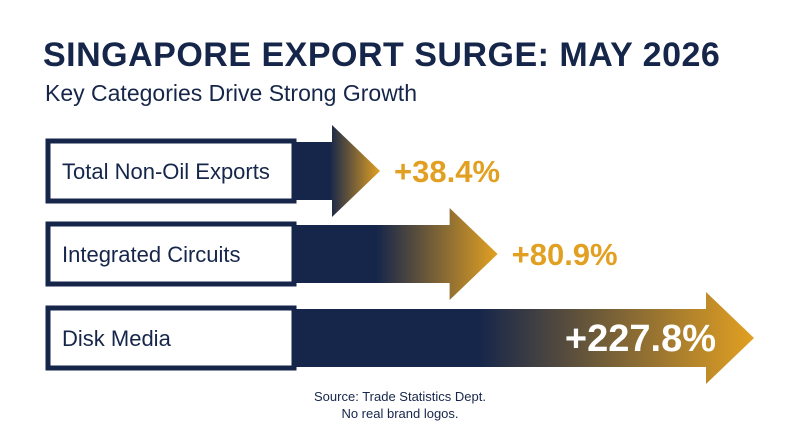 The height and width of the screenshot is (447, 800). Describe the element at coordinates (640, 339) in the screenshot. I see `value-label: +227.8%` at that location.